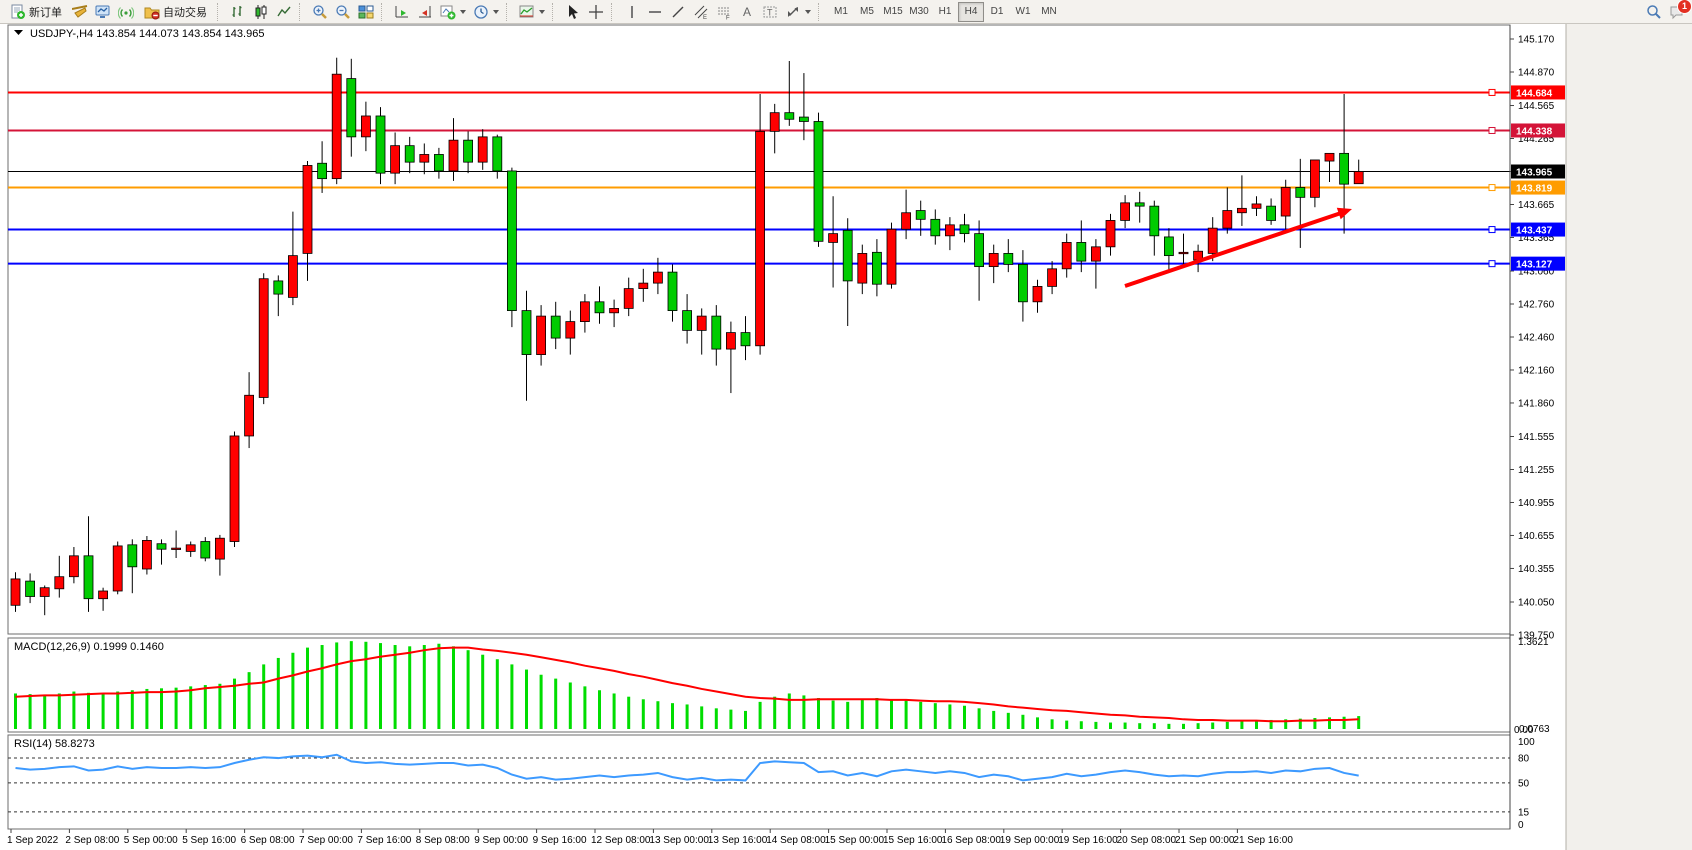 This screenshot has height=850, width=1692. I want to click on hline-button, so click(655, 12).